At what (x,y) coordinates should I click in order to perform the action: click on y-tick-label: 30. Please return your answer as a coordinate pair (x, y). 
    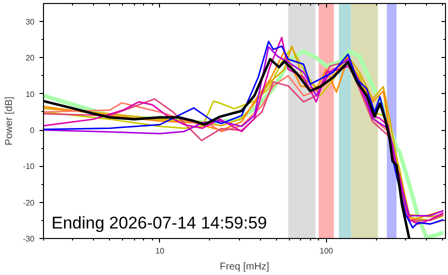
    Looking at the image, I should click on (31, 22).